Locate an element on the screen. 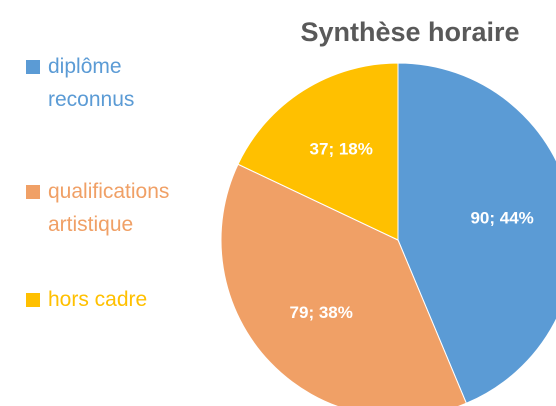 The width and height of the screenshot is (556, 406). chart-title: Synthèse horaire is located at coordinates (409, 32).